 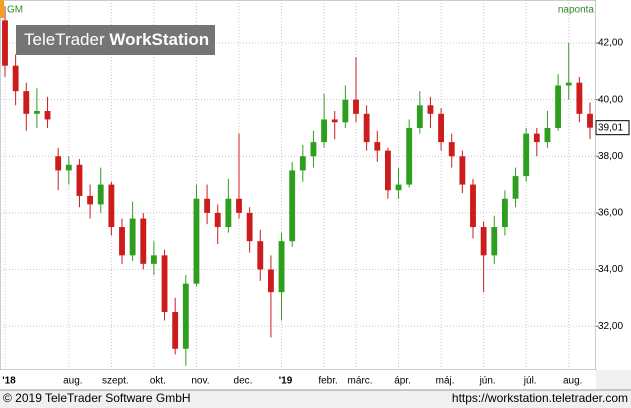 I want to click on x-tick-label: '18, so click(x=9, y=381).